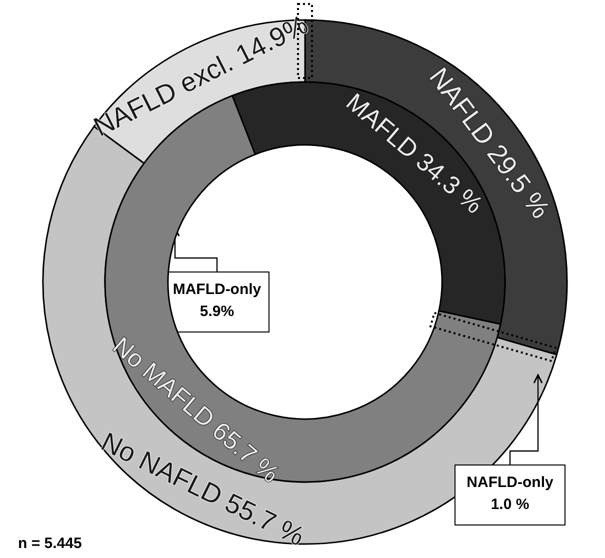 Image resolution: width=605 pixels, height=558 pixels. Describe the element at coordinates (217, 300) in the screenshot. I see `text: MAFLD-only 5.9%` at that location.